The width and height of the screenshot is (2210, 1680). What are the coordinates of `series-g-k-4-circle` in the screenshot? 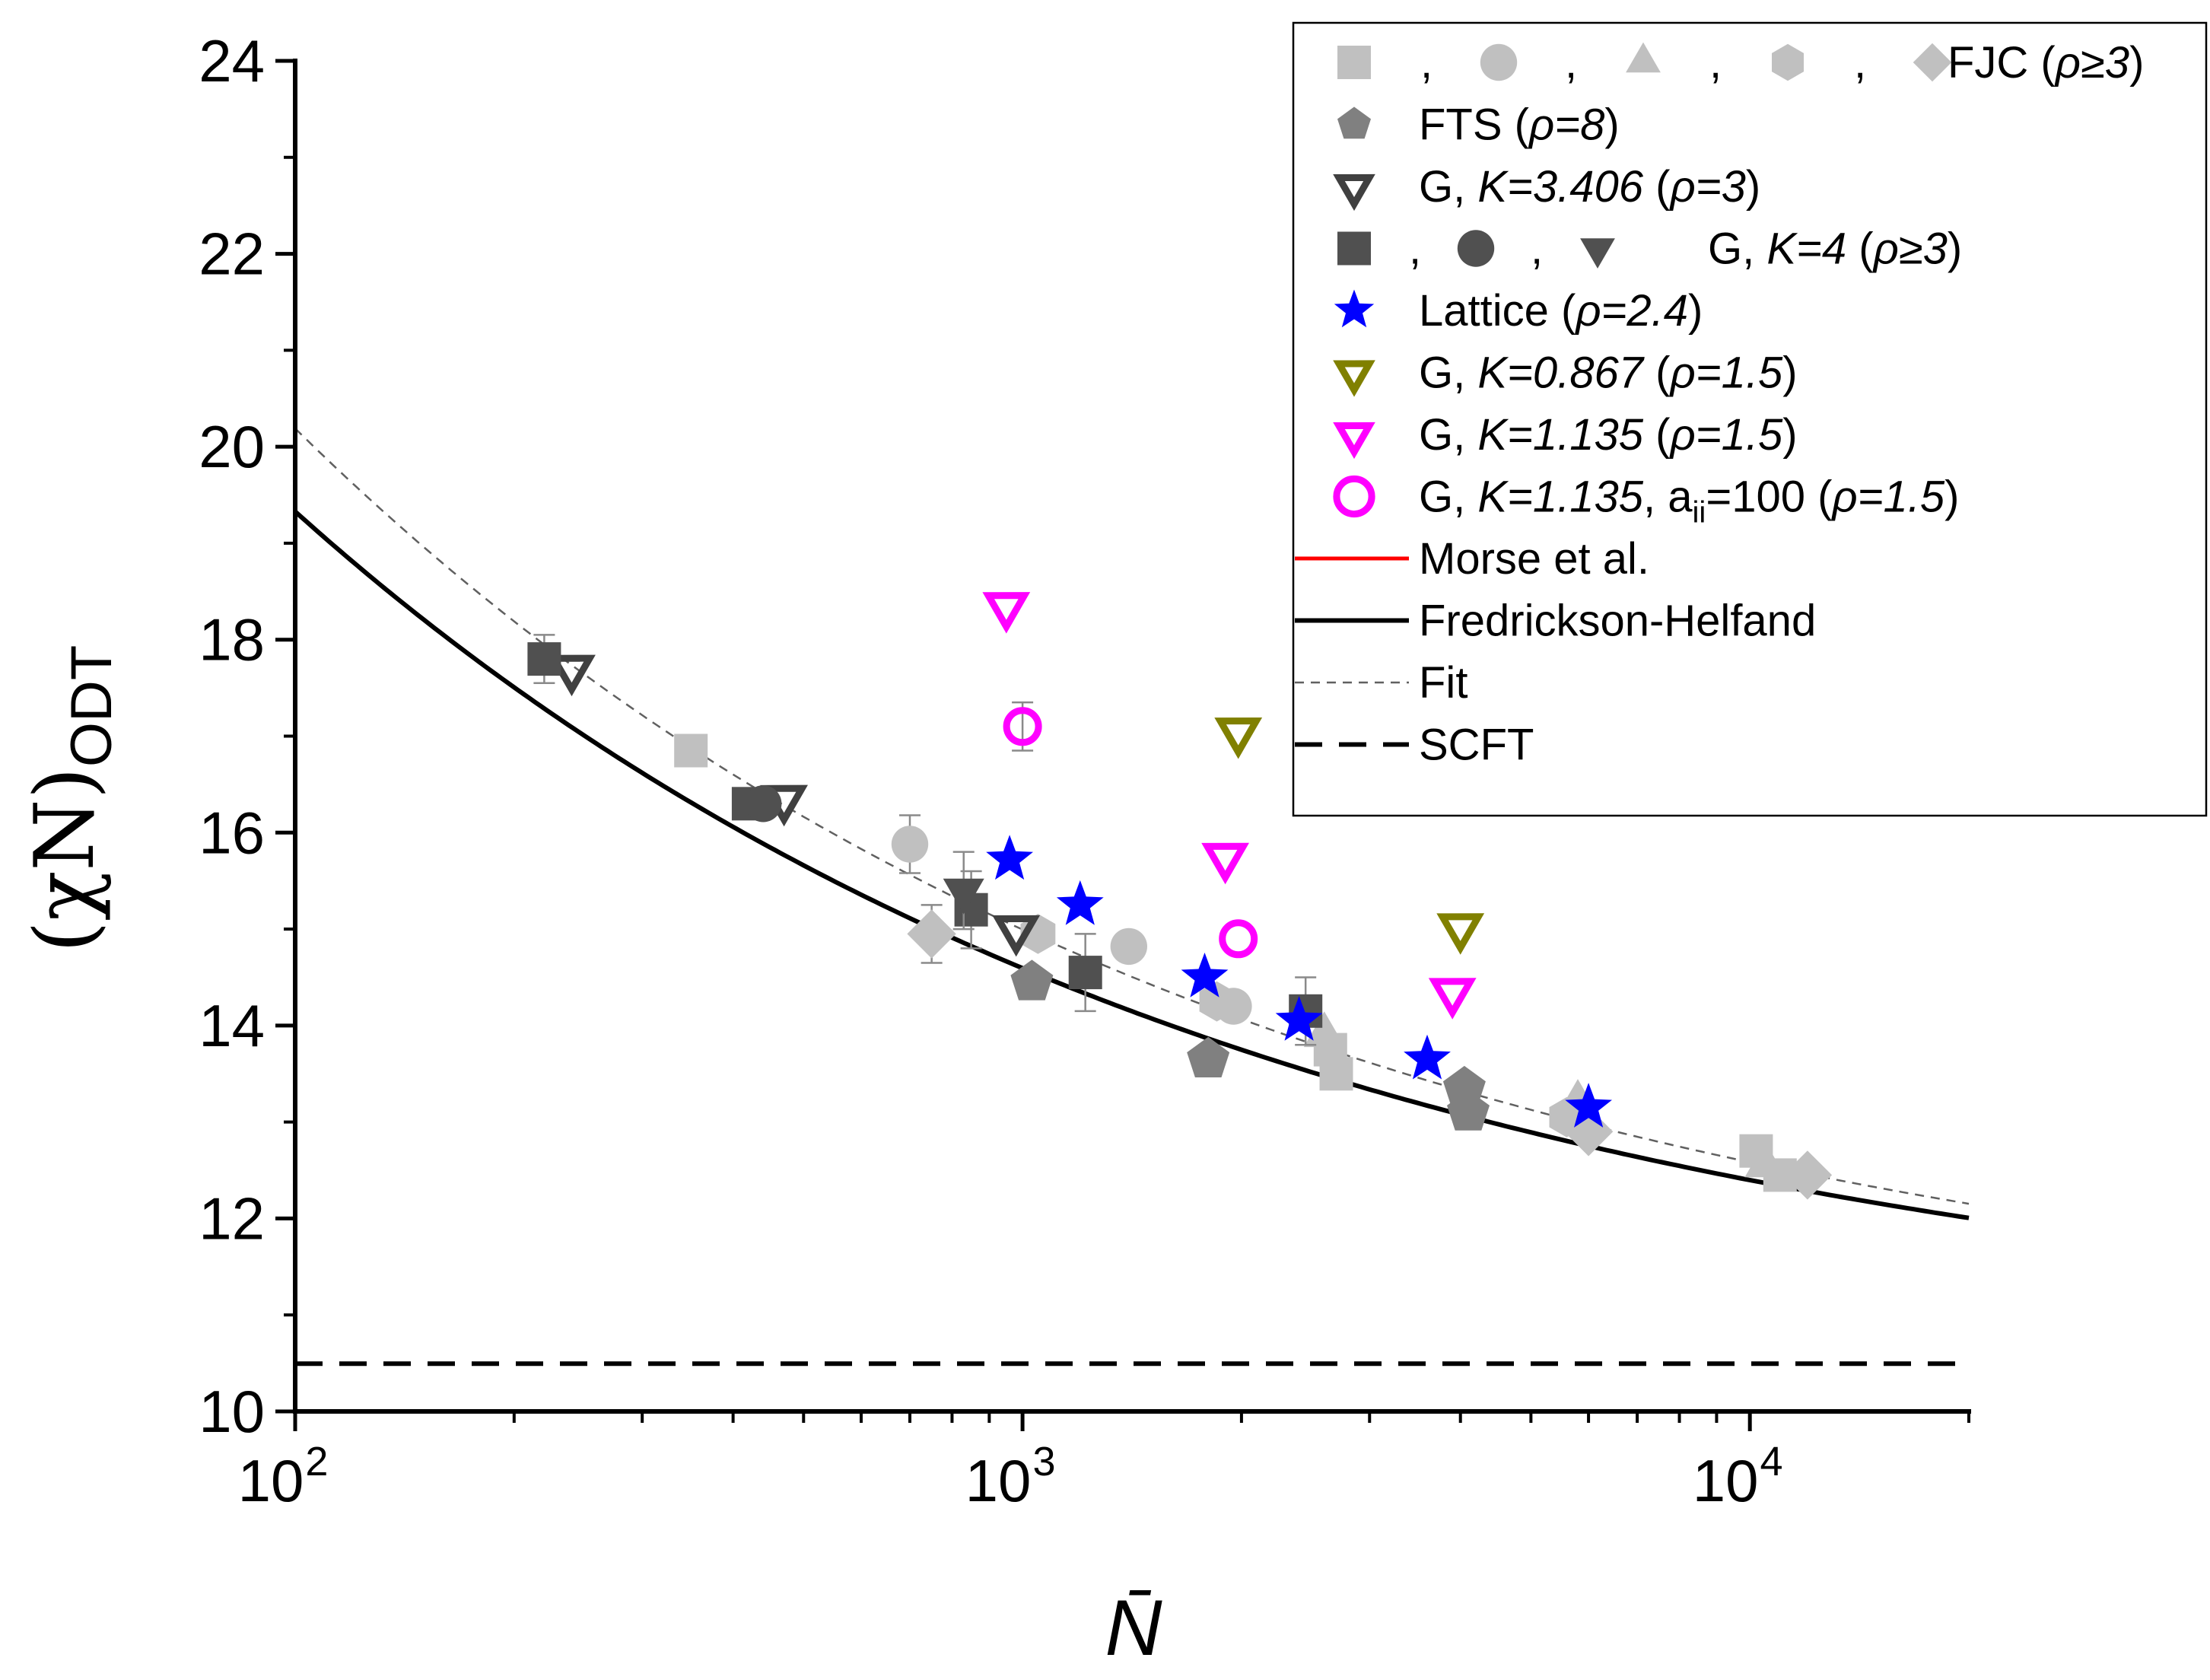 It's located at (763, 804).